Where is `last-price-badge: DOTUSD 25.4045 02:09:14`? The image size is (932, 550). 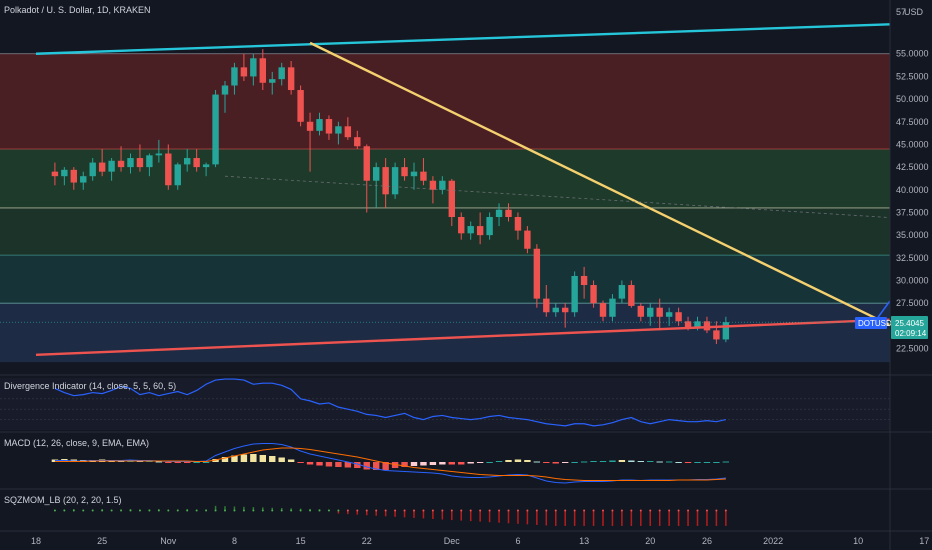
last-price-badge: DOTUSD 25.4045 02:09:14 is located at coordinates (891, 327).